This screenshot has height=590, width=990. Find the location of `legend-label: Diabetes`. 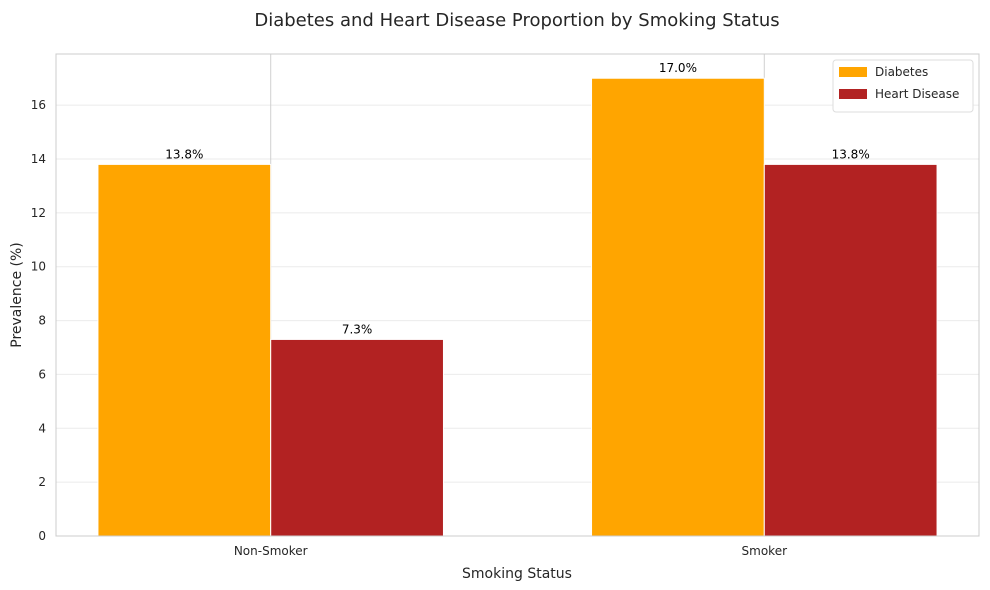

legend-label: Diabetes is located at coordinates (901, 72).